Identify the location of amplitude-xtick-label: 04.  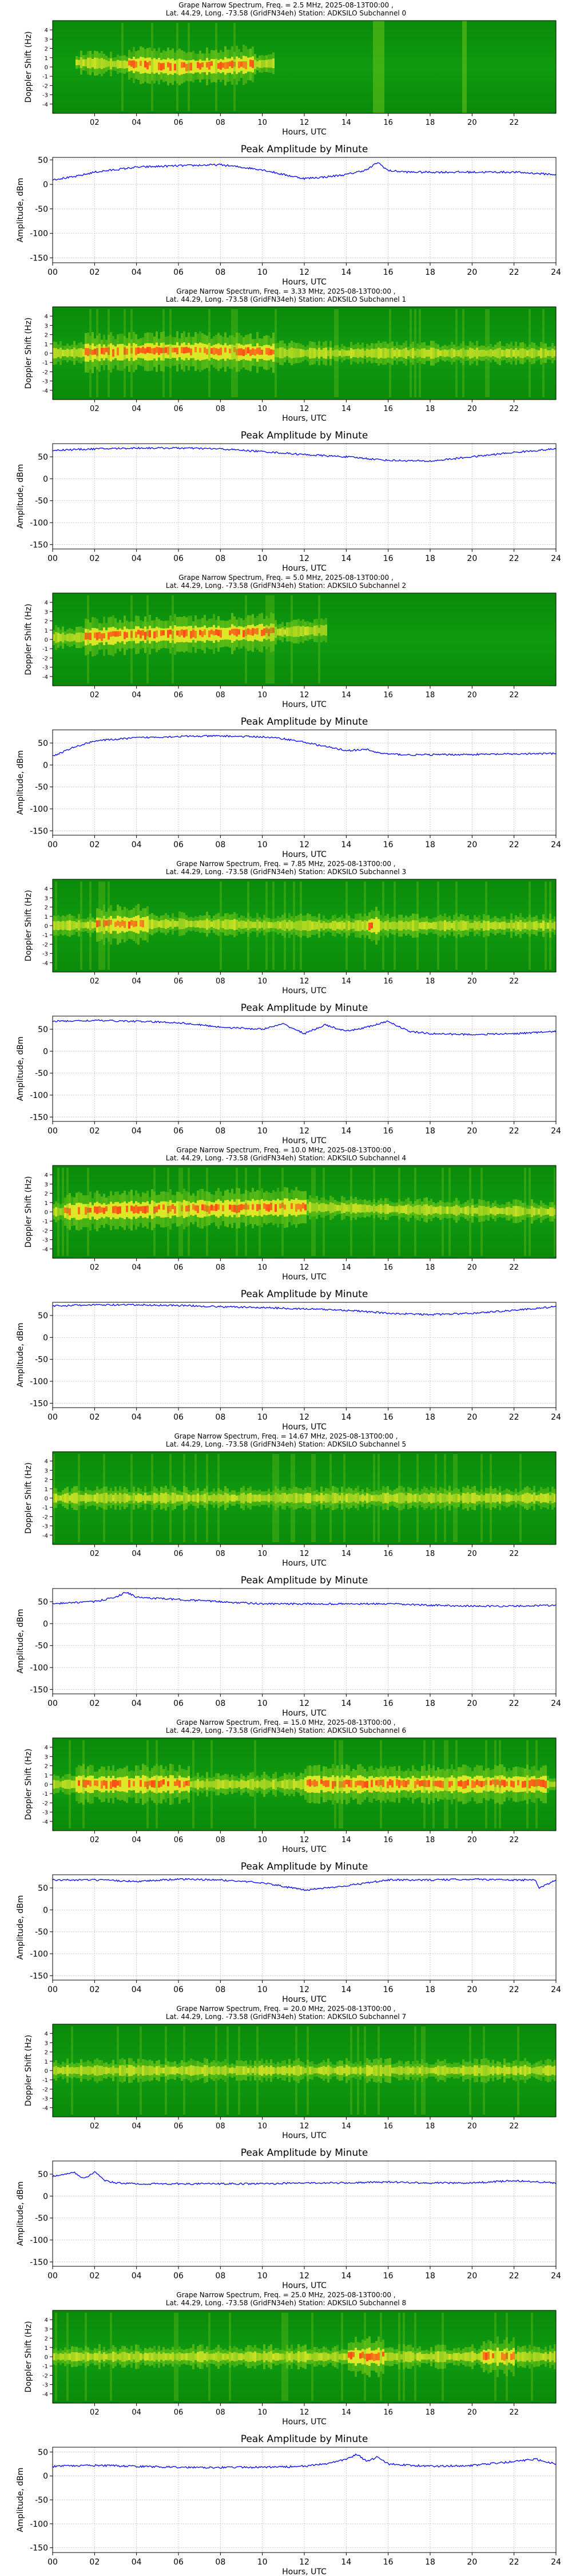
(137, 1989).